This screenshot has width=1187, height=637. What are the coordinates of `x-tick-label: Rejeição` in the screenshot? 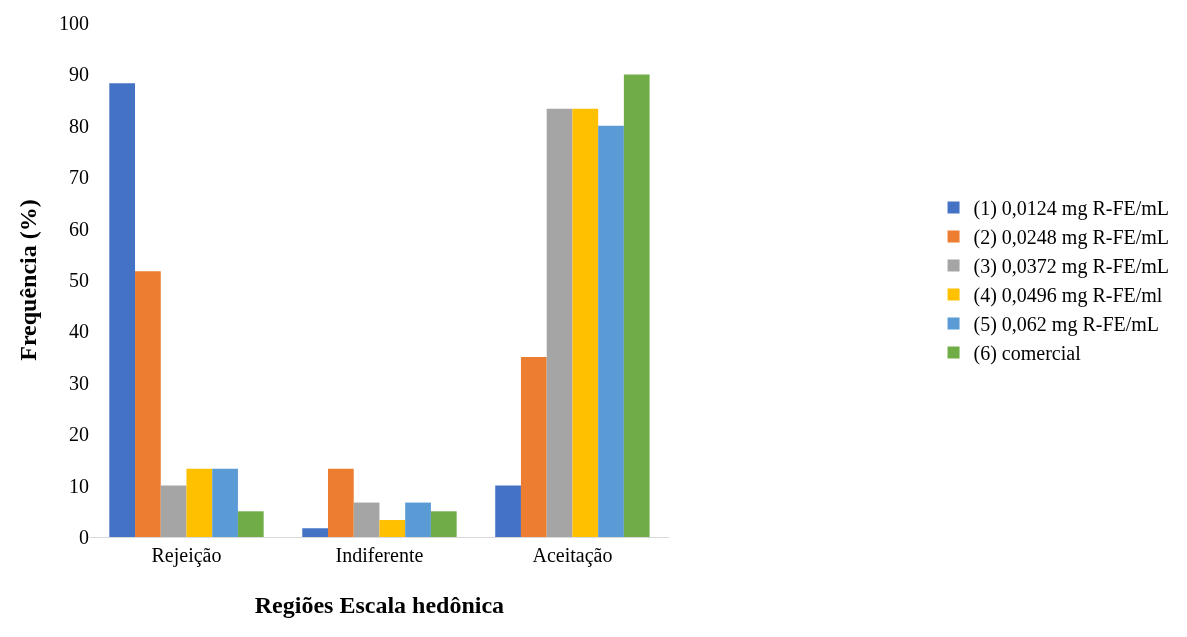 It's located at (186, 555).